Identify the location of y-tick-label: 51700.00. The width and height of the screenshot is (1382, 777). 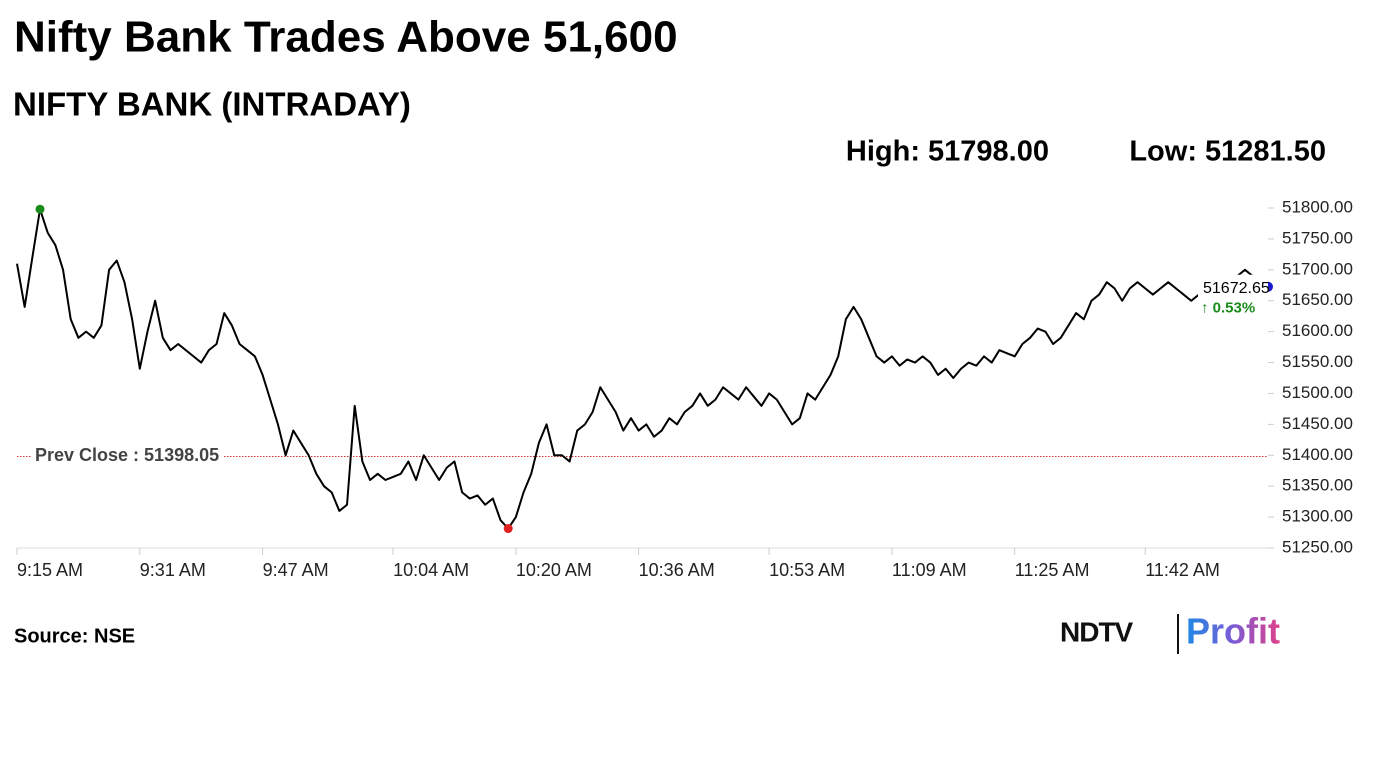
(1317, 268).